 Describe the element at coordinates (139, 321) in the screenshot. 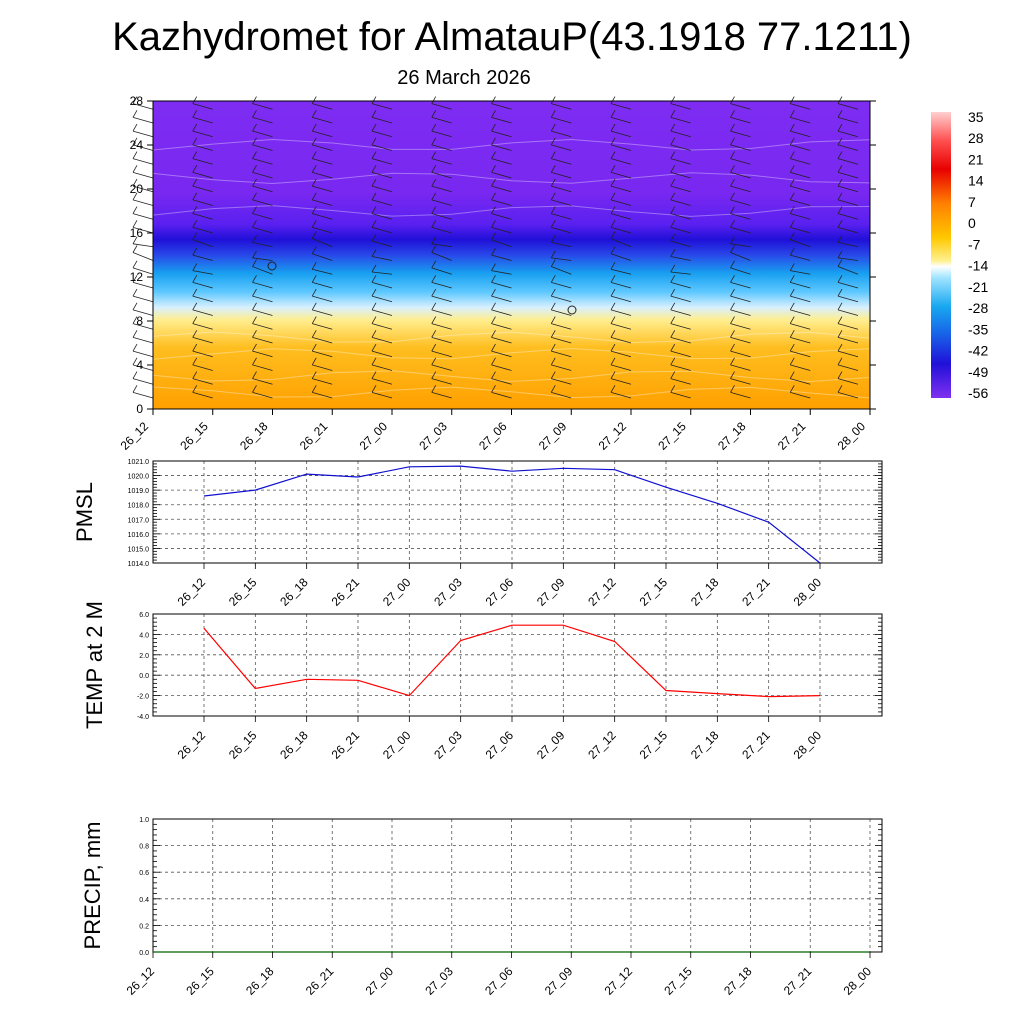

I see `y-tick-label: 8` at that location.